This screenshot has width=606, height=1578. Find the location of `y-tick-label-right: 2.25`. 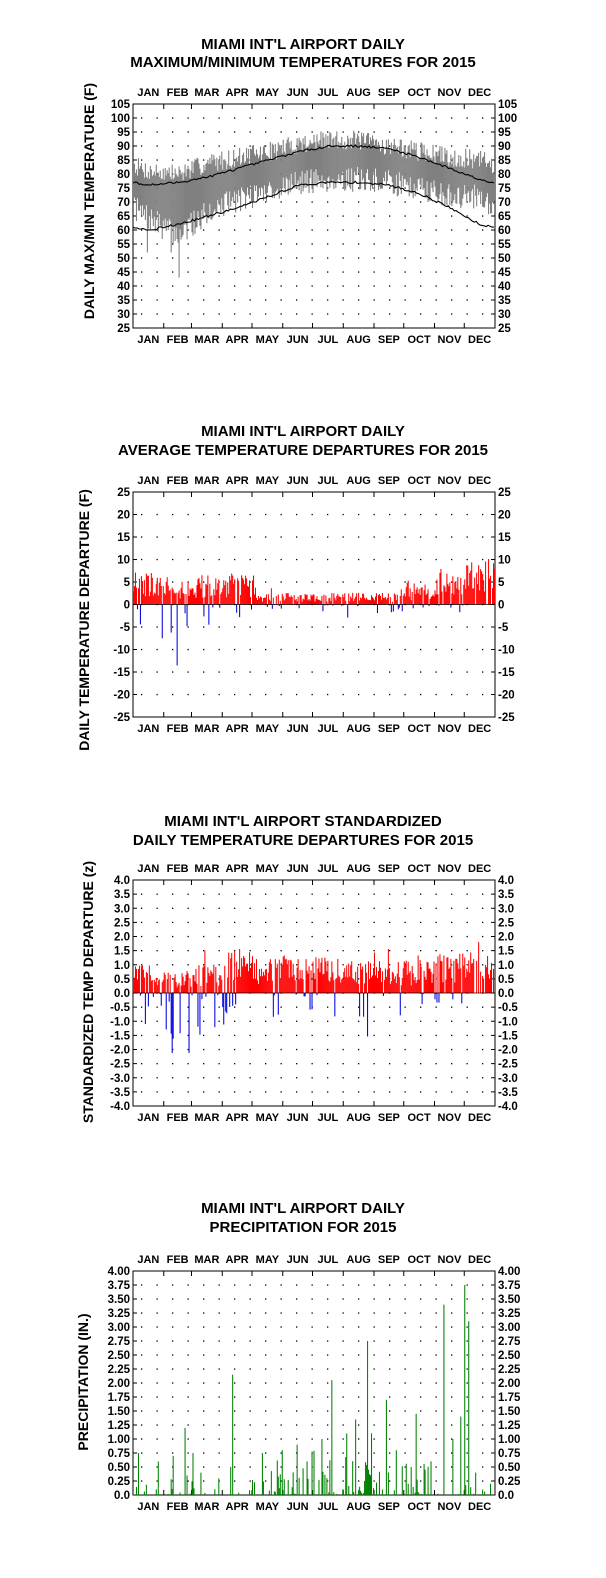

y-tick-label-right: 2.25 is located at coordinates (509, 1370).